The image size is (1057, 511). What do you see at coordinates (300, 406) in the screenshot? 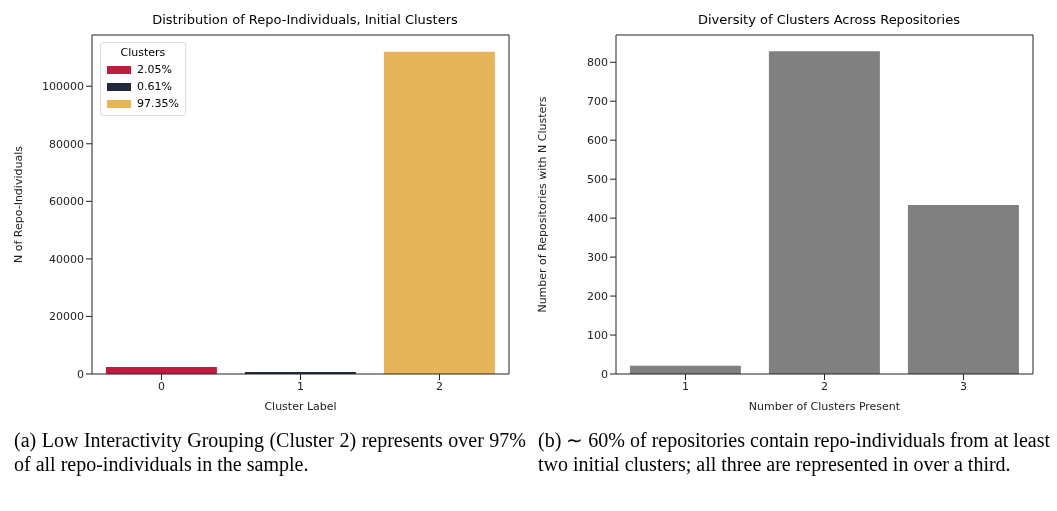
I see `x-axis-title: Cluster Label` at bounding box center [300, 406].